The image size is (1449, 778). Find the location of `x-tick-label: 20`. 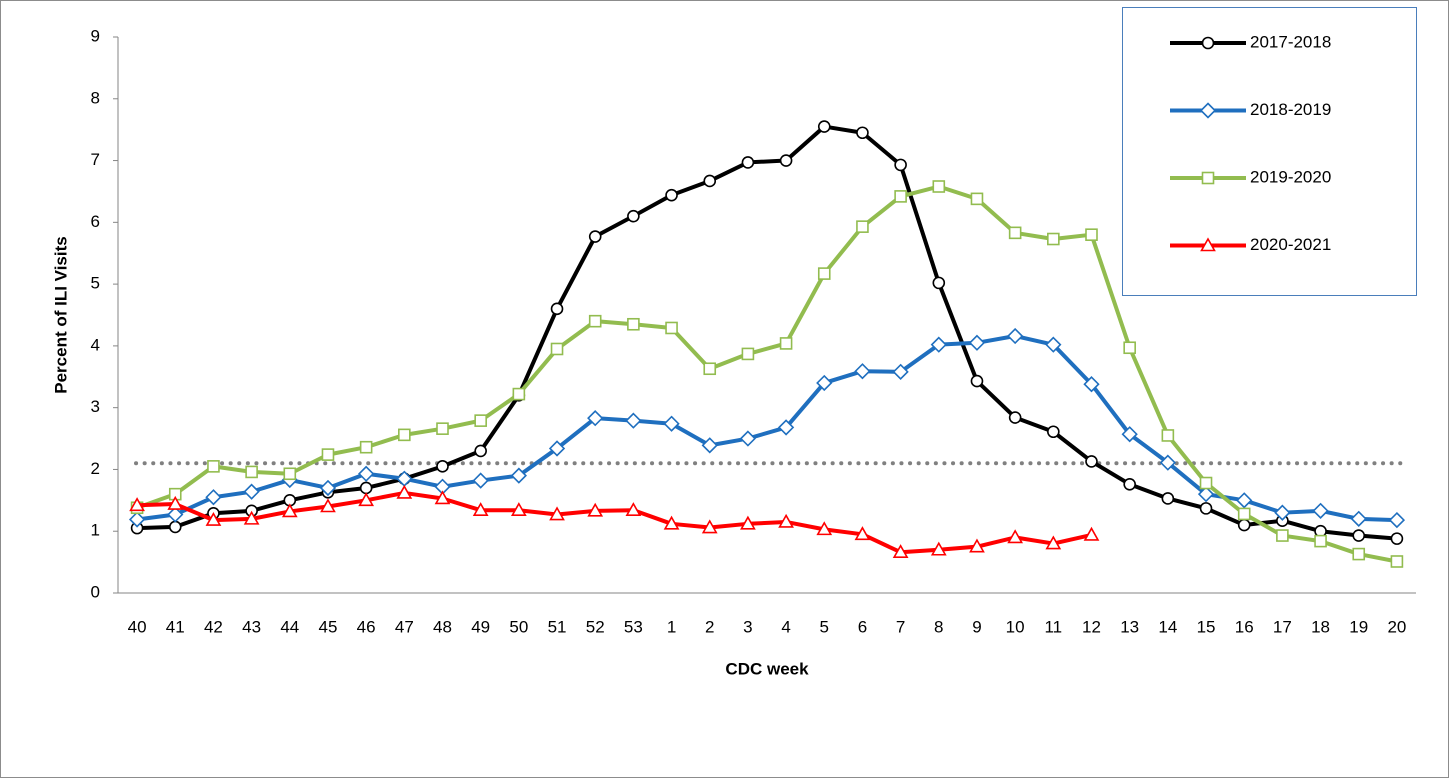

x-tick-label: 20 is located at coordinates (1396, 626).